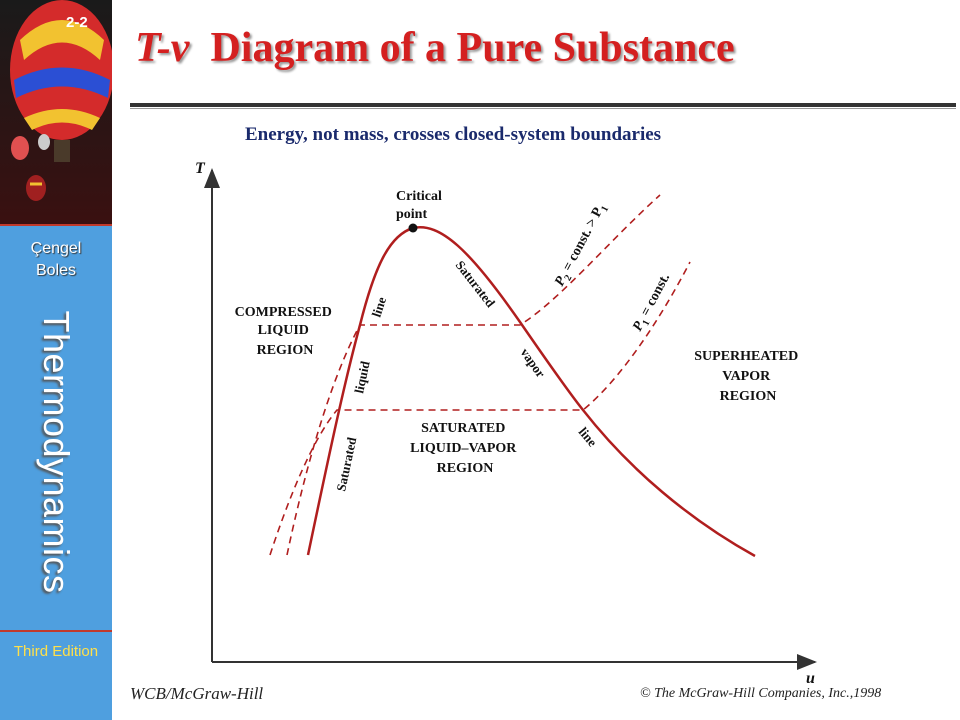 The image size is (960, 720). Describe the element at coordinates (413, 228) in the screenshot. I see `critical-point-marker` at that location.